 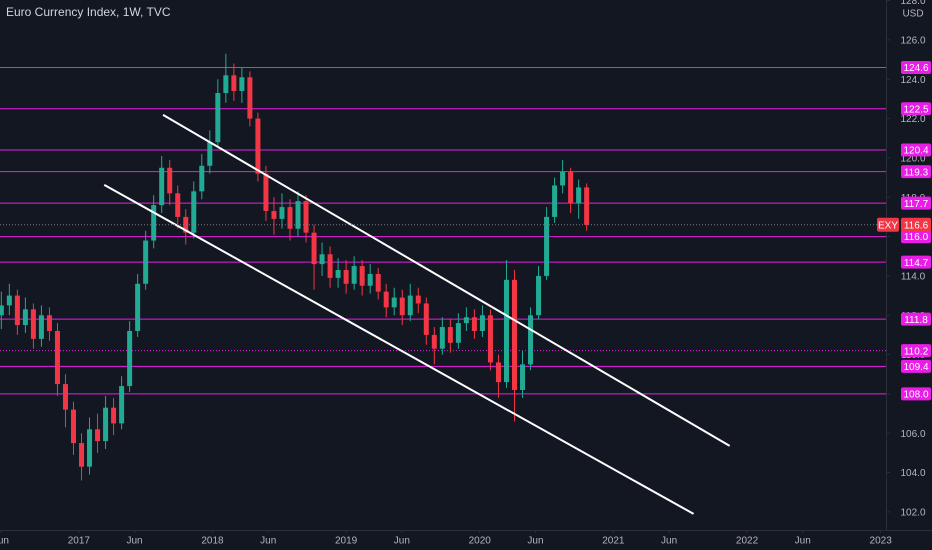 I want to click on symbol-label: EXY, so click(x=888, y=225).